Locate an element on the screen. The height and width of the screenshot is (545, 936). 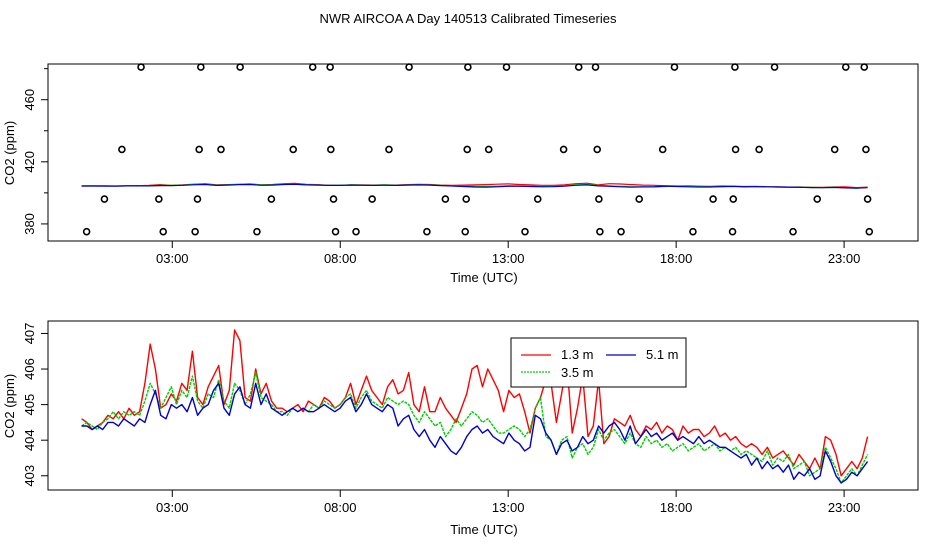
top-ytick-label: 460 is located at coordinates (29, 100).